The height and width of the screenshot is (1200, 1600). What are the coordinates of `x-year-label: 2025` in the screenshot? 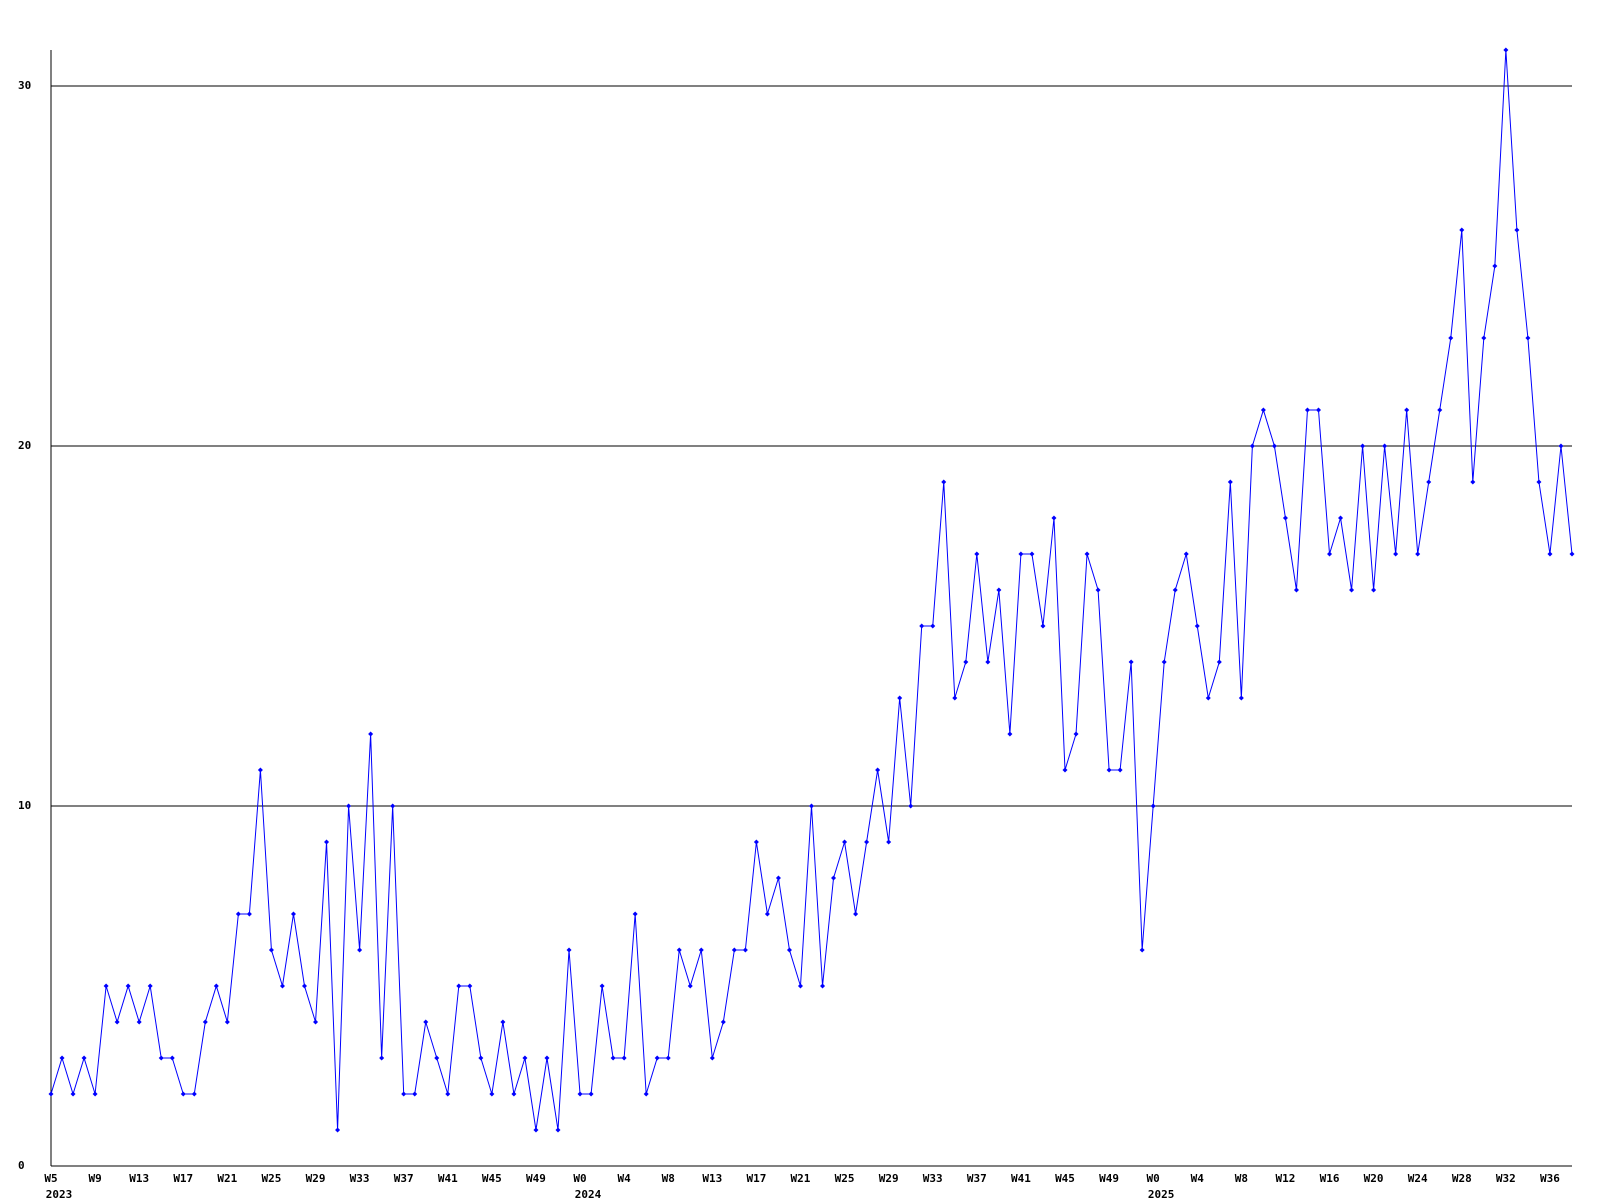 It's located at (1161, 1194).